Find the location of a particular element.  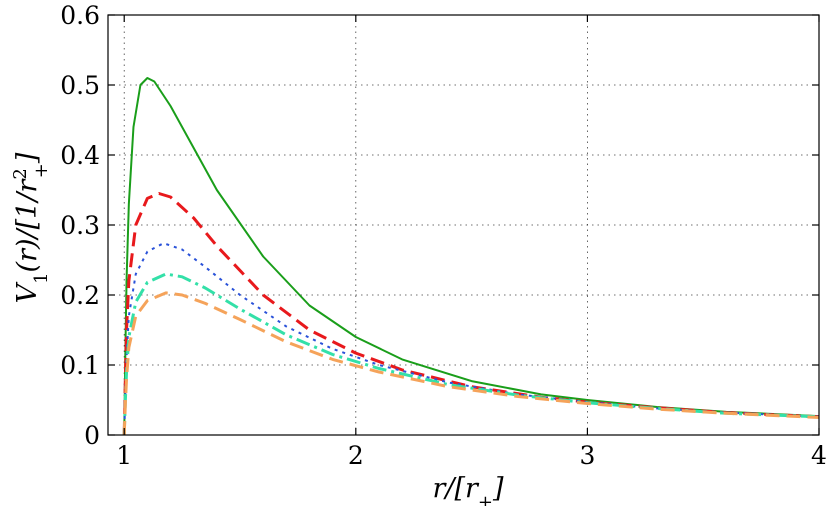

x-tick-label: 4 is located at coordinates (819, 455).